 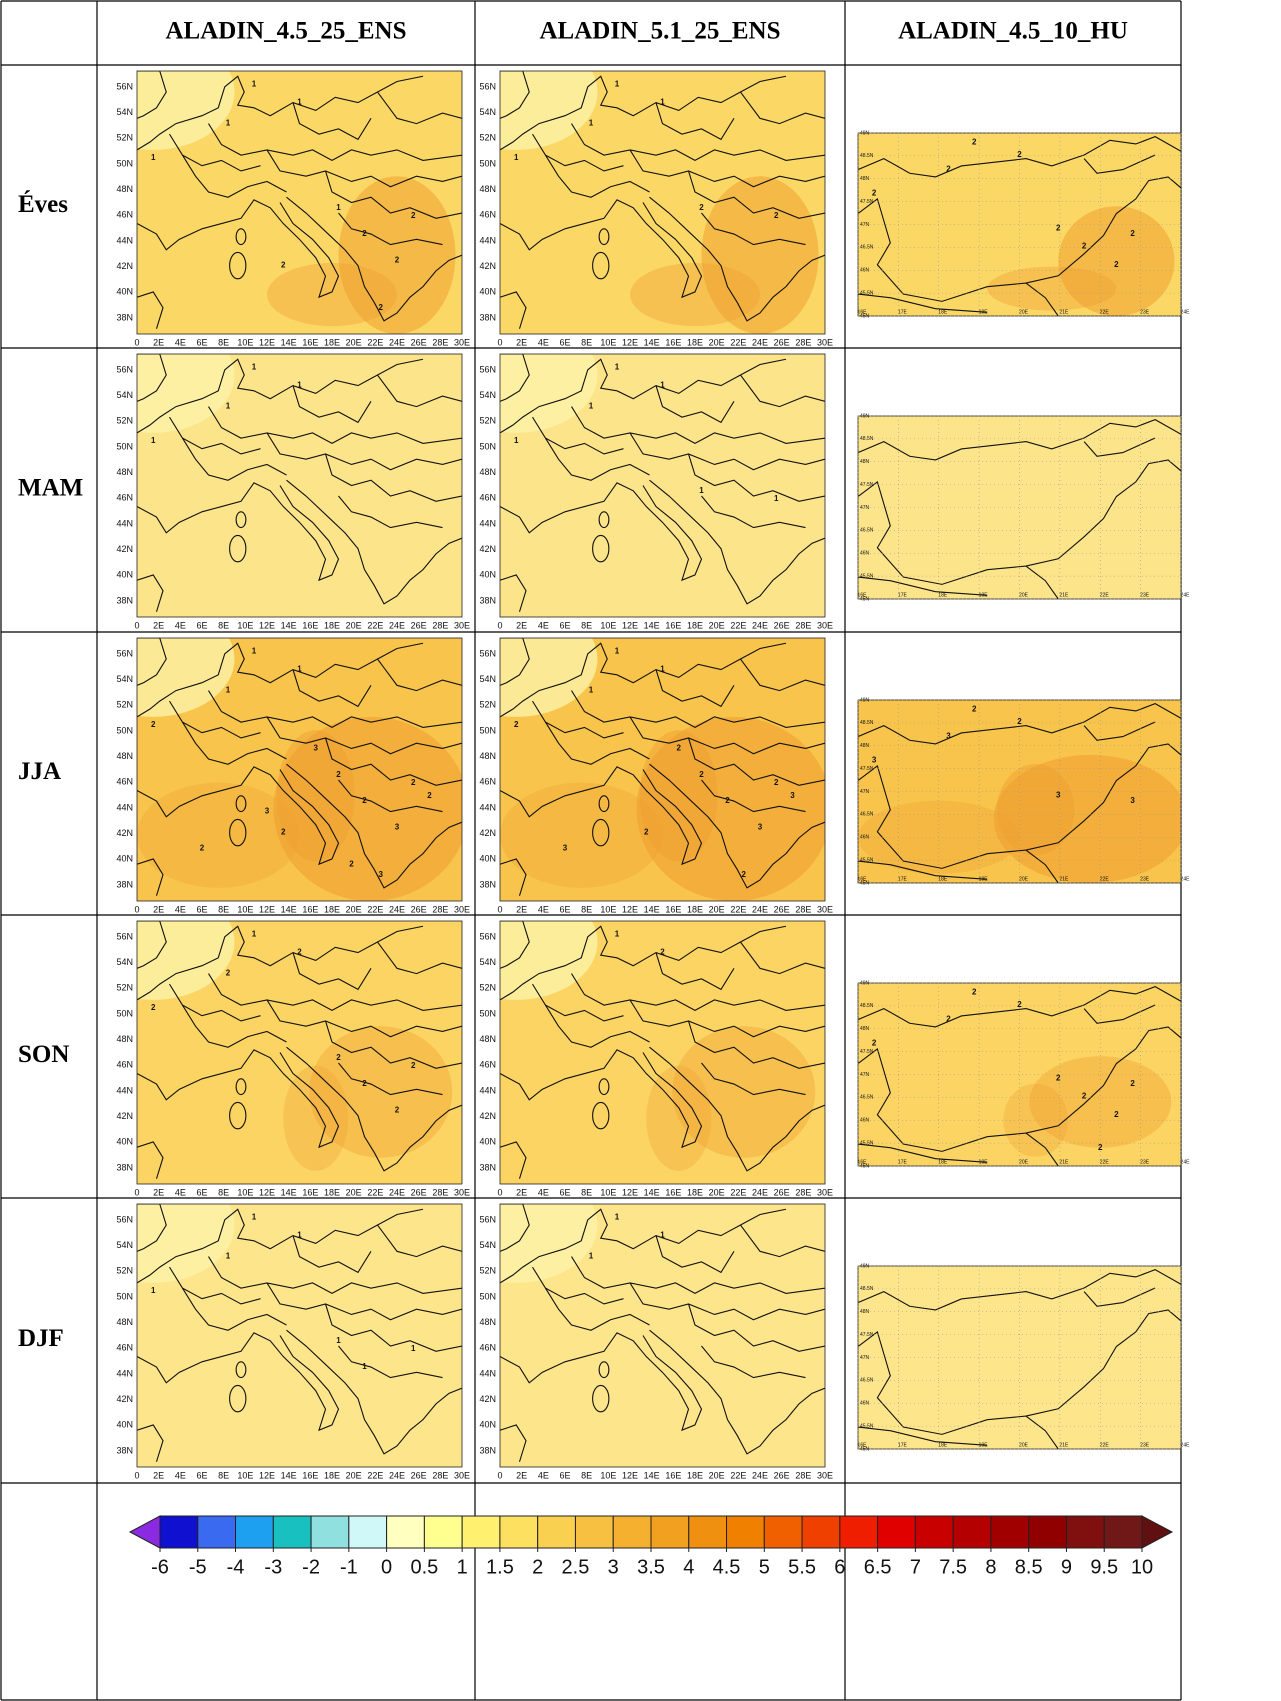 What do you see at coordinates (1145, 595) in the screenshot?
I see `lon-label: 23E` at bounding box center [1145, 595].